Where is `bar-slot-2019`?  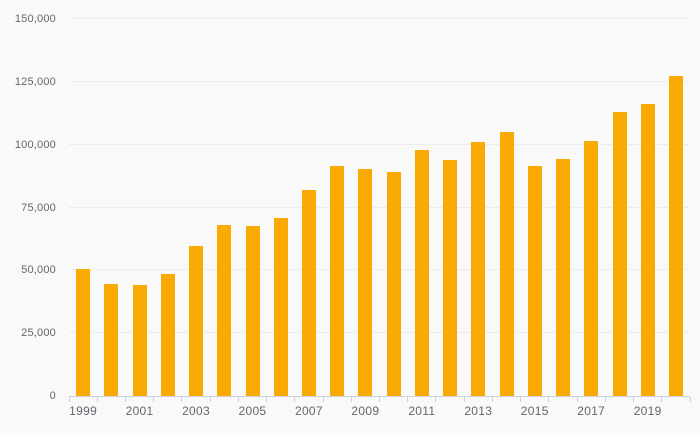
bar-slot-2019 is located at coordinates (648, 207).